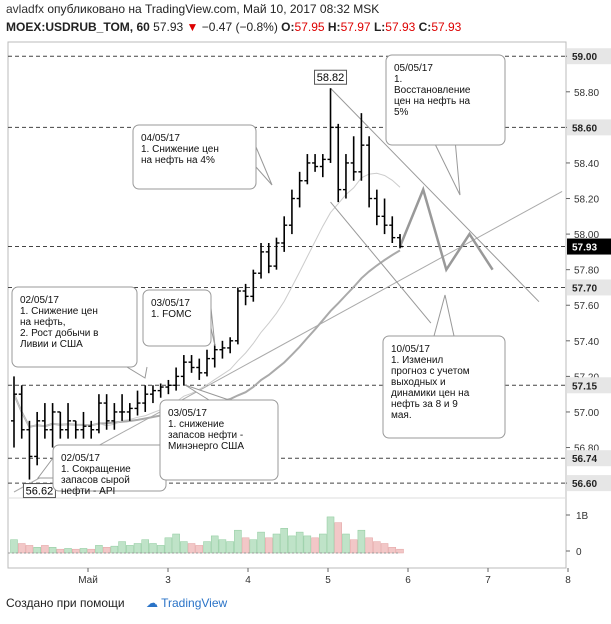 Image resolution: width=611 pixels, height=624 pixels. Describe the element at coordinates (584, 386) in the screenshot. I see `level-label: 57.15` at that location.